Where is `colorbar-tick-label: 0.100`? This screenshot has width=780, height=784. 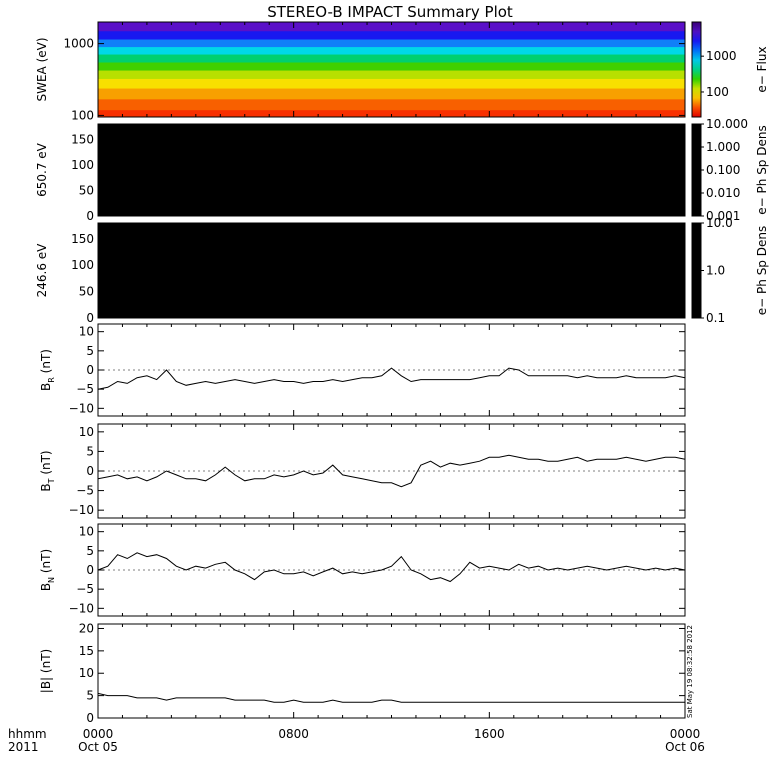
colorbar-tick-label: 0.100 is located at coordinates (723, 170).